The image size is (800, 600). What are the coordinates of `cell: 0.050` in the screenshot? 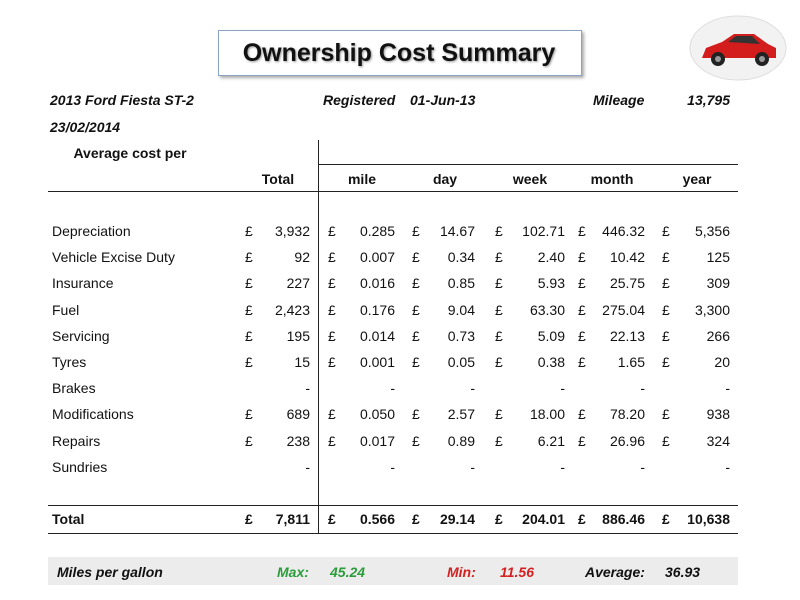 It's located at (377, 414).